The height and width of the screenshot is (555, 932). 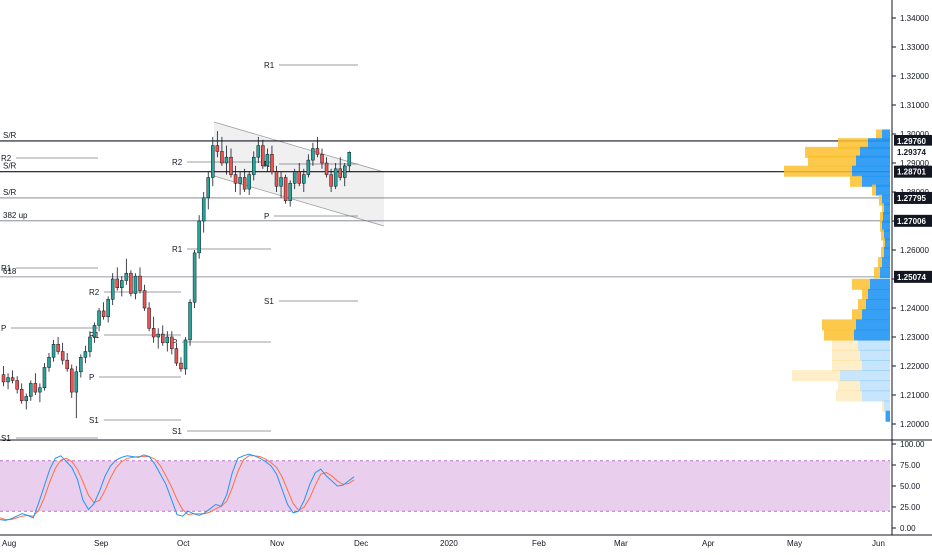 I want to click on channel-lower, so click(x=299, y=201).